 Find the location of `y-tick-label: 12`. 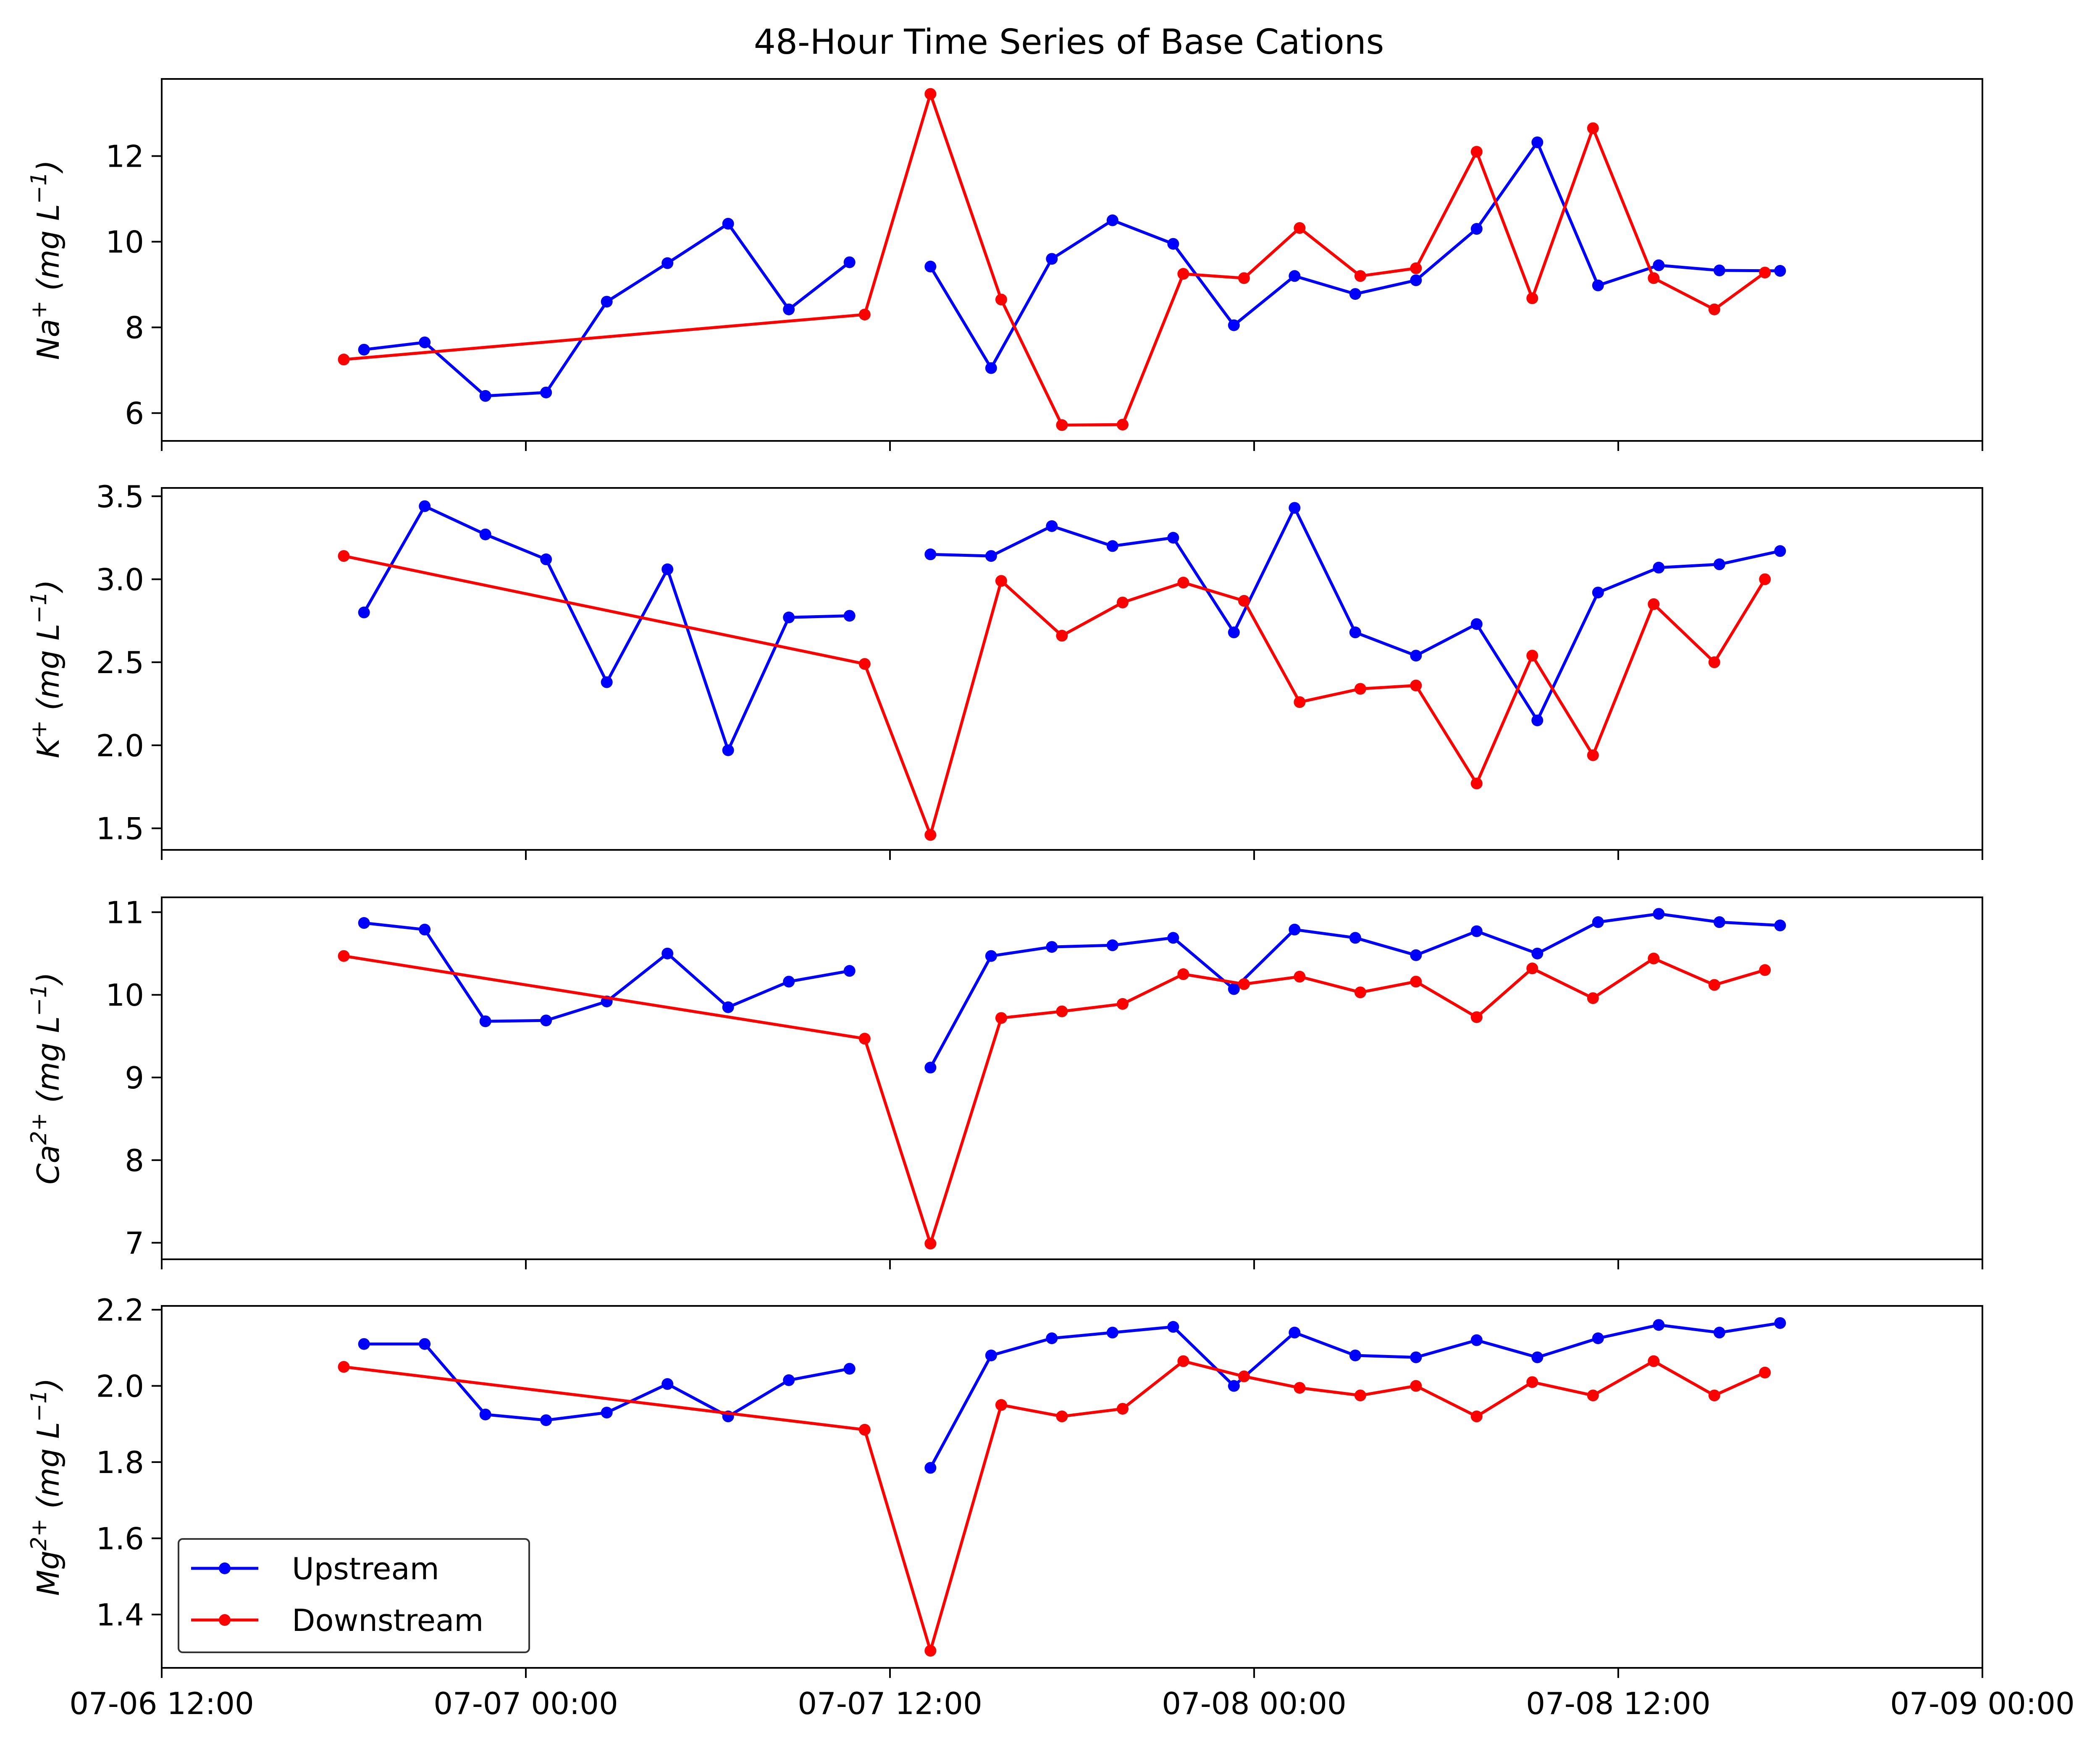

y-tick-label: 12 is located at coordinates (124, 156).